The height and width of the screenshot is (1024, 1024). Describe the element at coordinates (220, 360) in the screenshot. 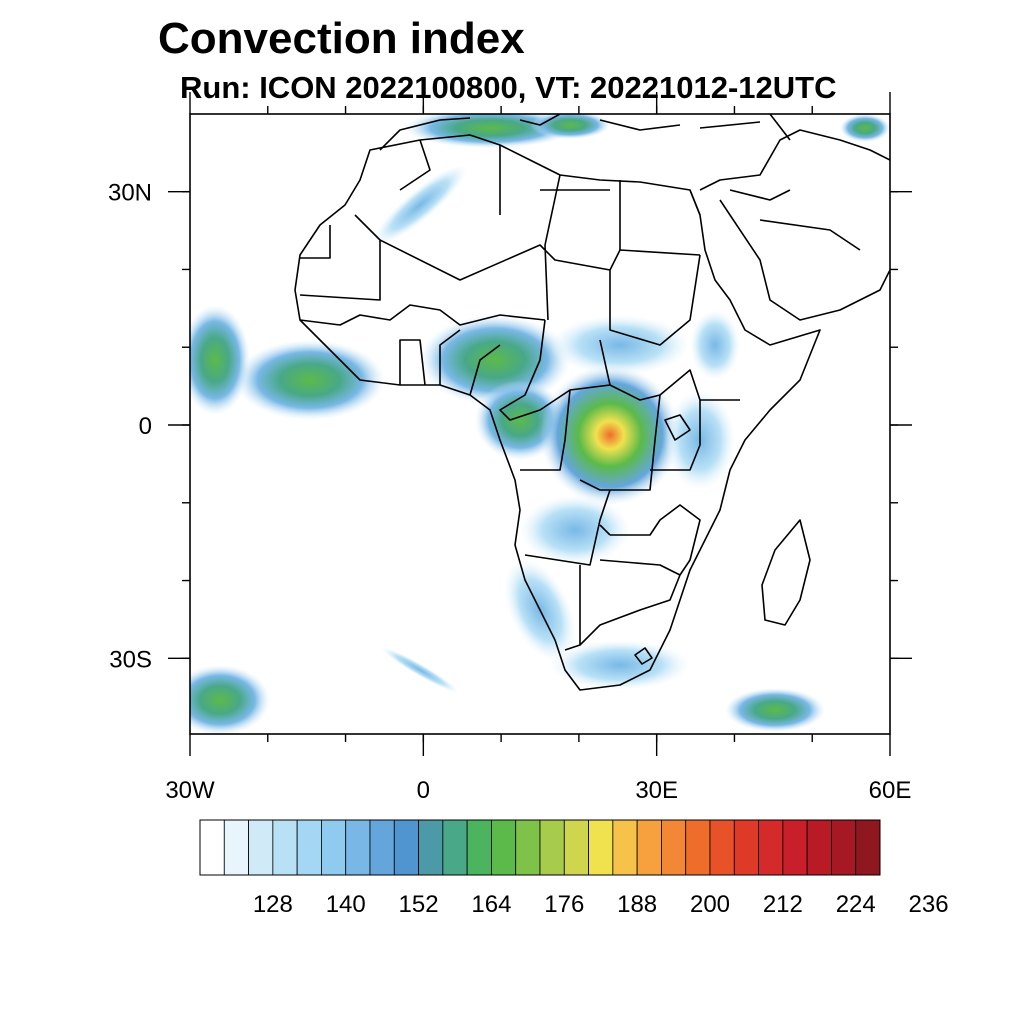

I see `field-atlantic-west` at that location.